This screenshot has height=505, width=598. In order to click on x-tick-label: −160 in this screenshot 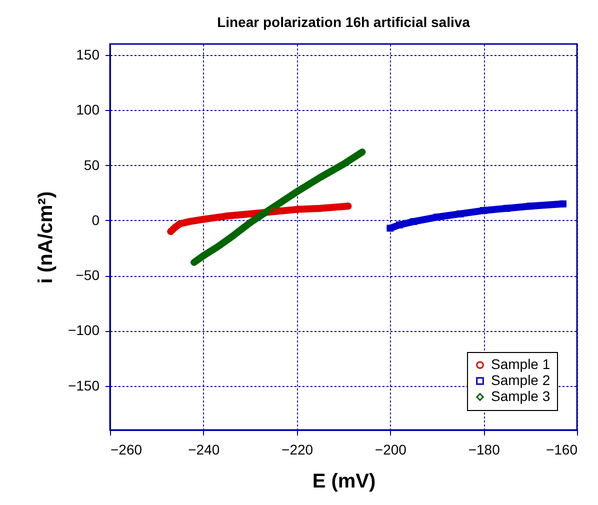, I will do `click(562, 450)`.